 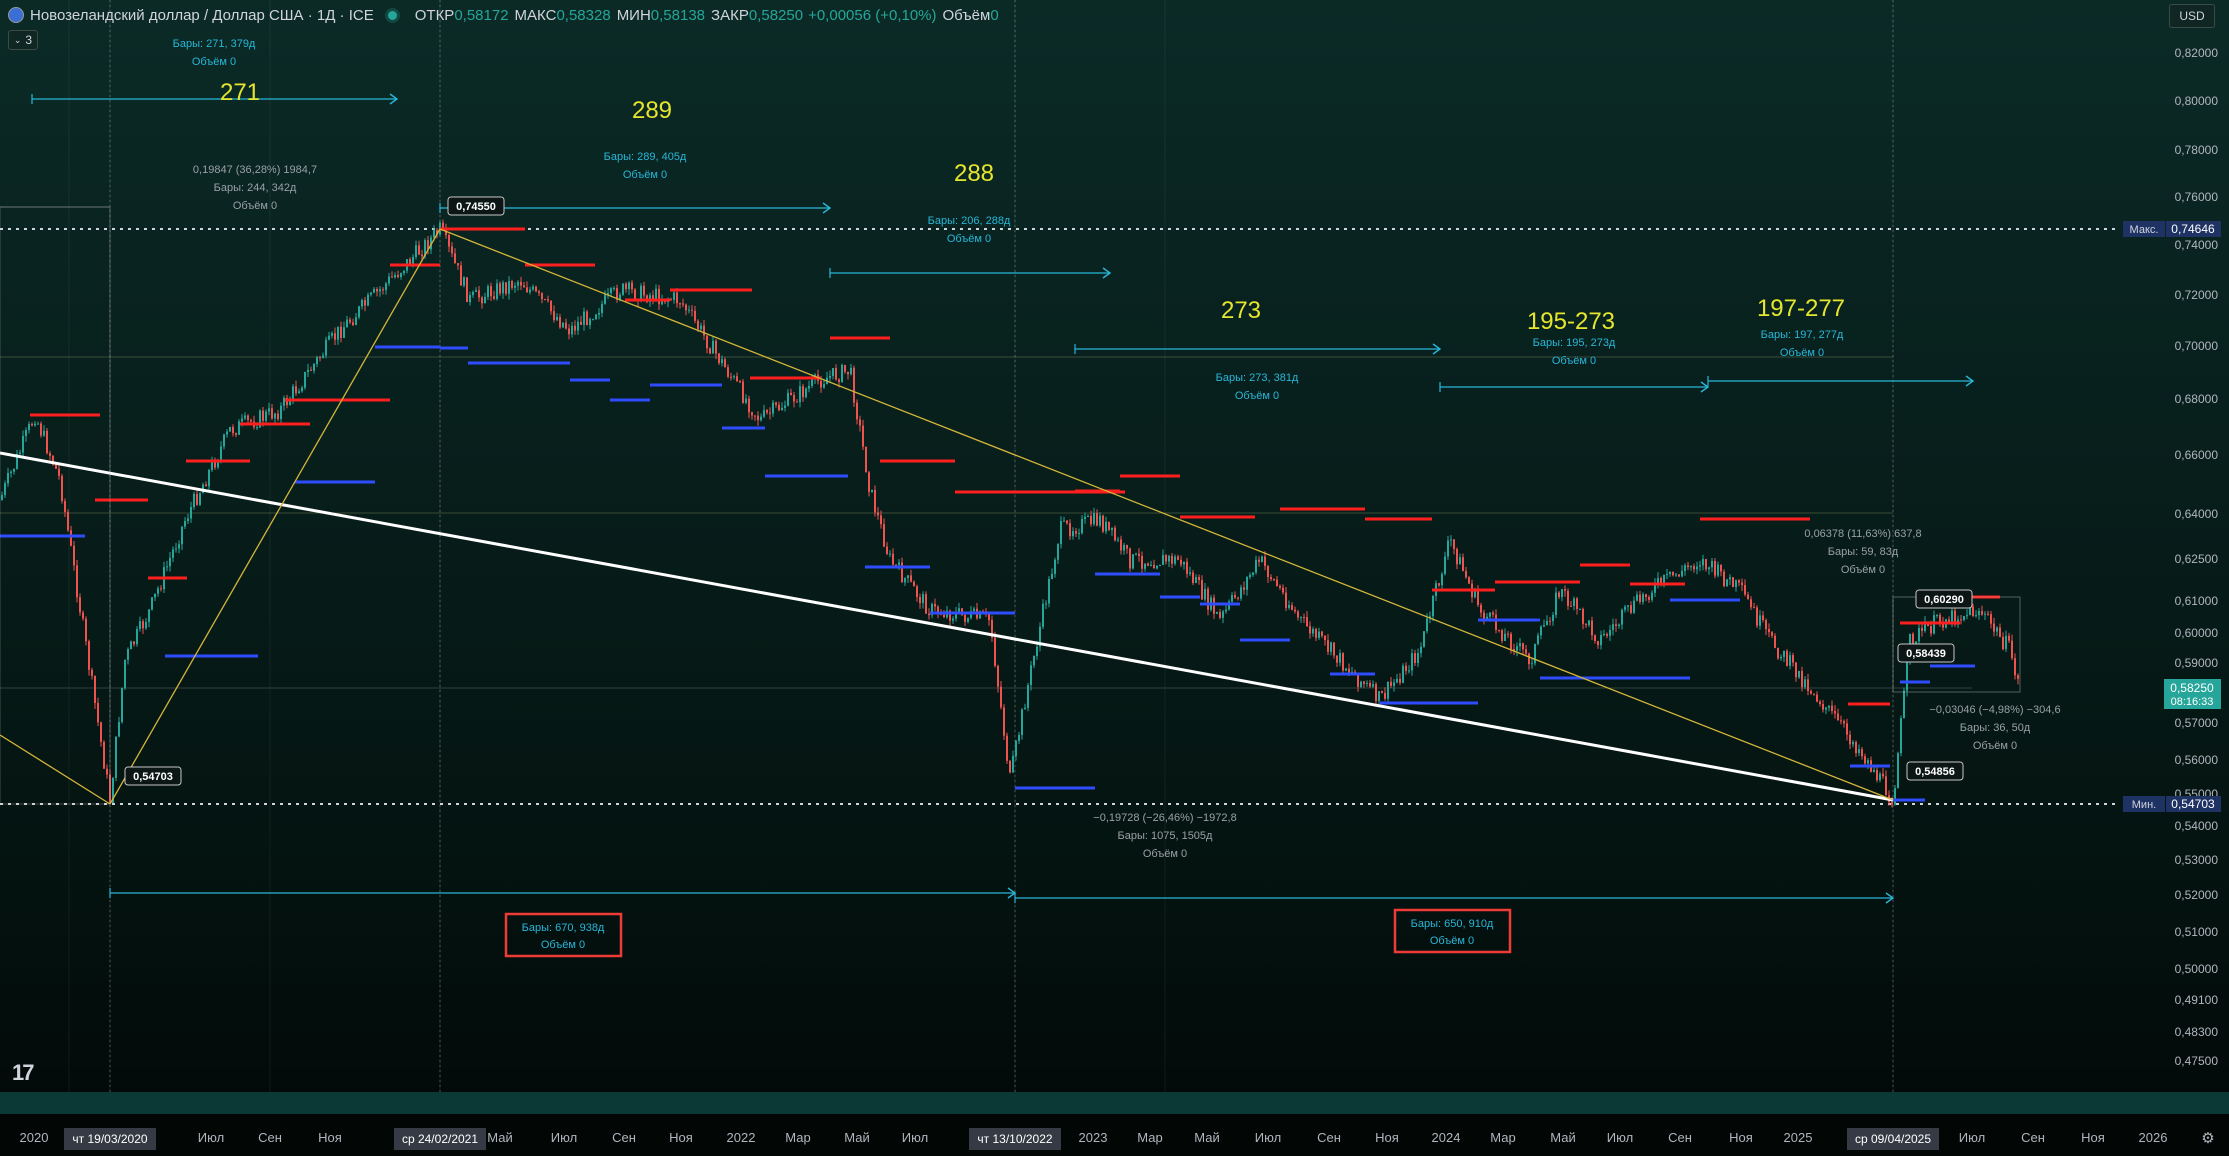 What do you see at coordinates (2193, 804) in the screenshot?
I see `min-value: 0,54703` at bounding box center [2193, 804].